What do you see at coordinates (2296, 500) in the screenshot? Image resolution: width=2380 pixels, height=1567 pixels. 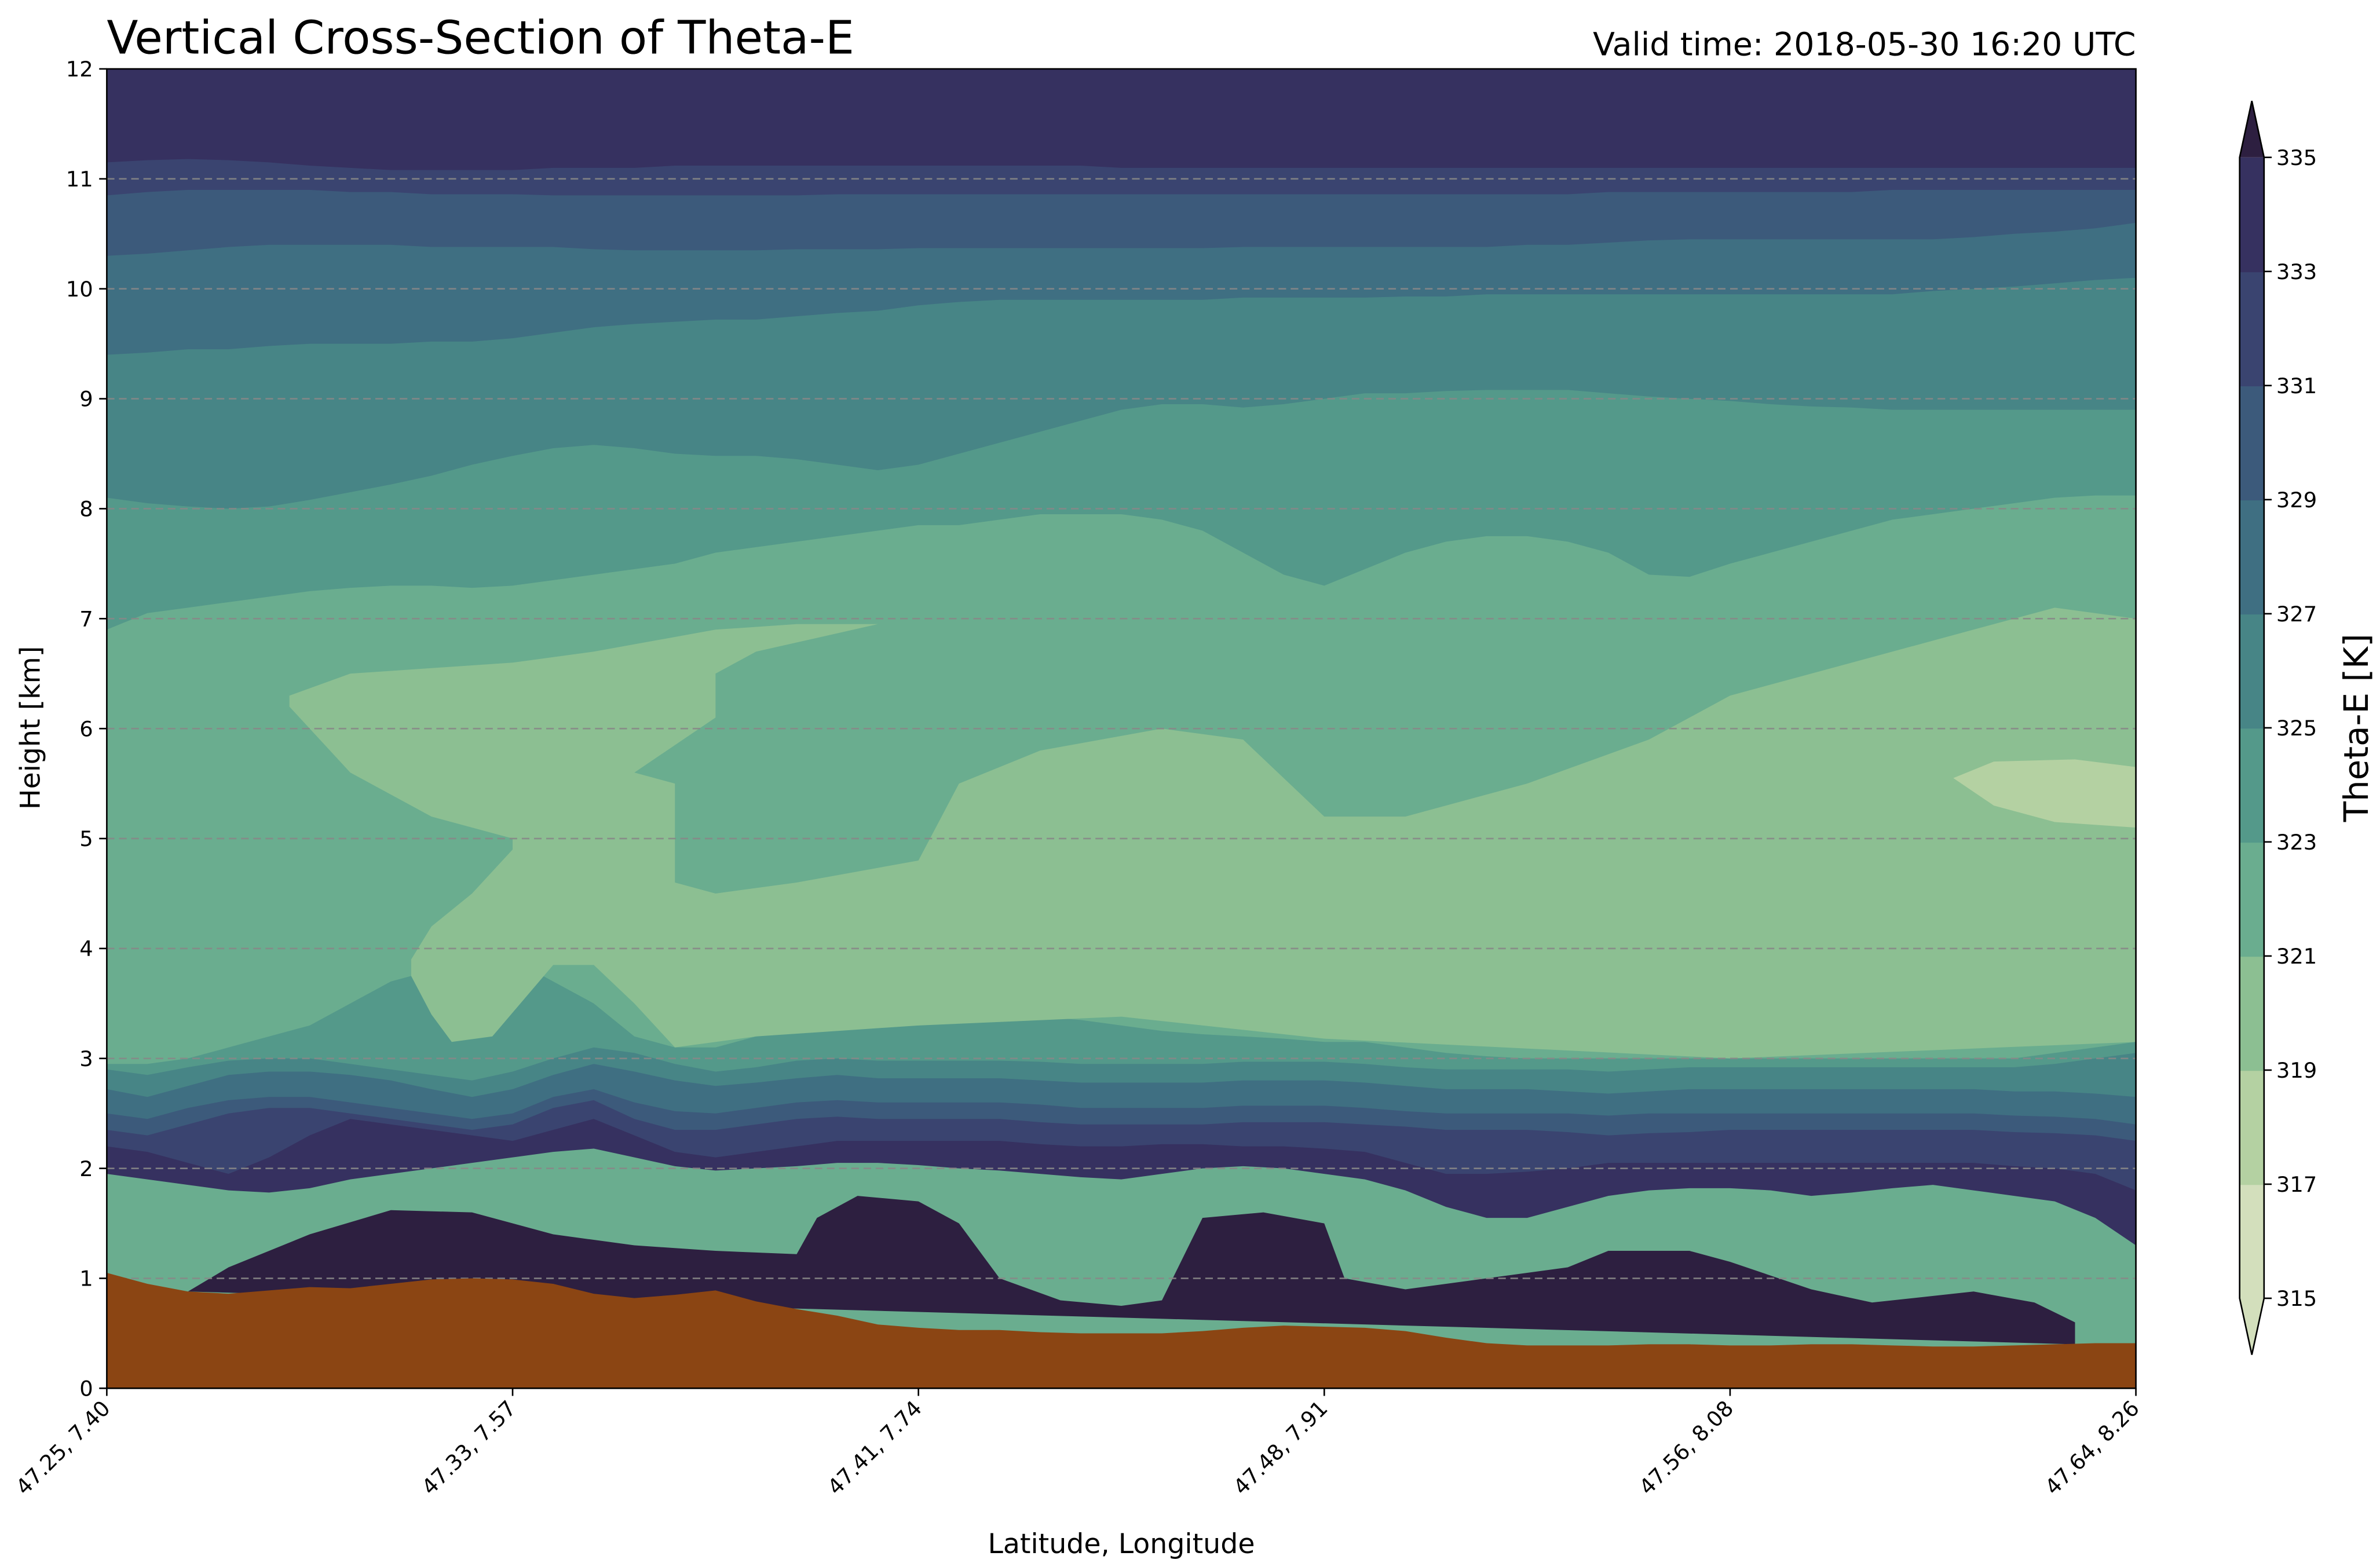 I see `colorbar-tick-label: 329` at bounding box center [2296, 500].